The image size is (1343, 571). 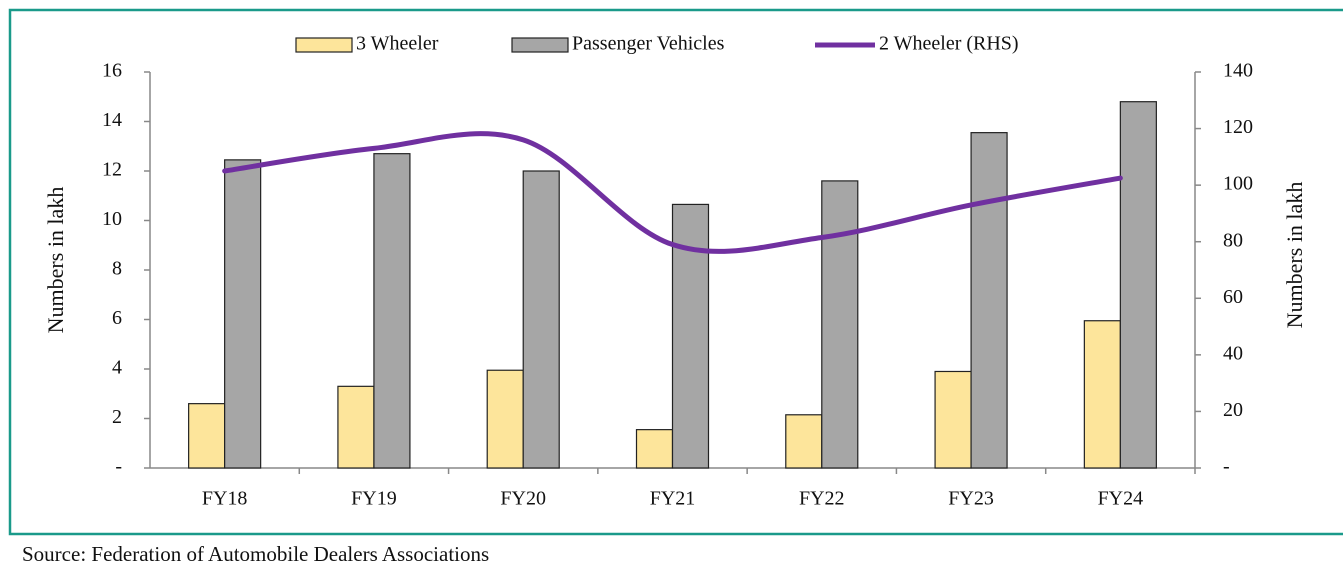 What do you see at coordinates (523, 499) in the screenshot?
I see `x-tick-label: FY20` at bounding box center [523, 499].